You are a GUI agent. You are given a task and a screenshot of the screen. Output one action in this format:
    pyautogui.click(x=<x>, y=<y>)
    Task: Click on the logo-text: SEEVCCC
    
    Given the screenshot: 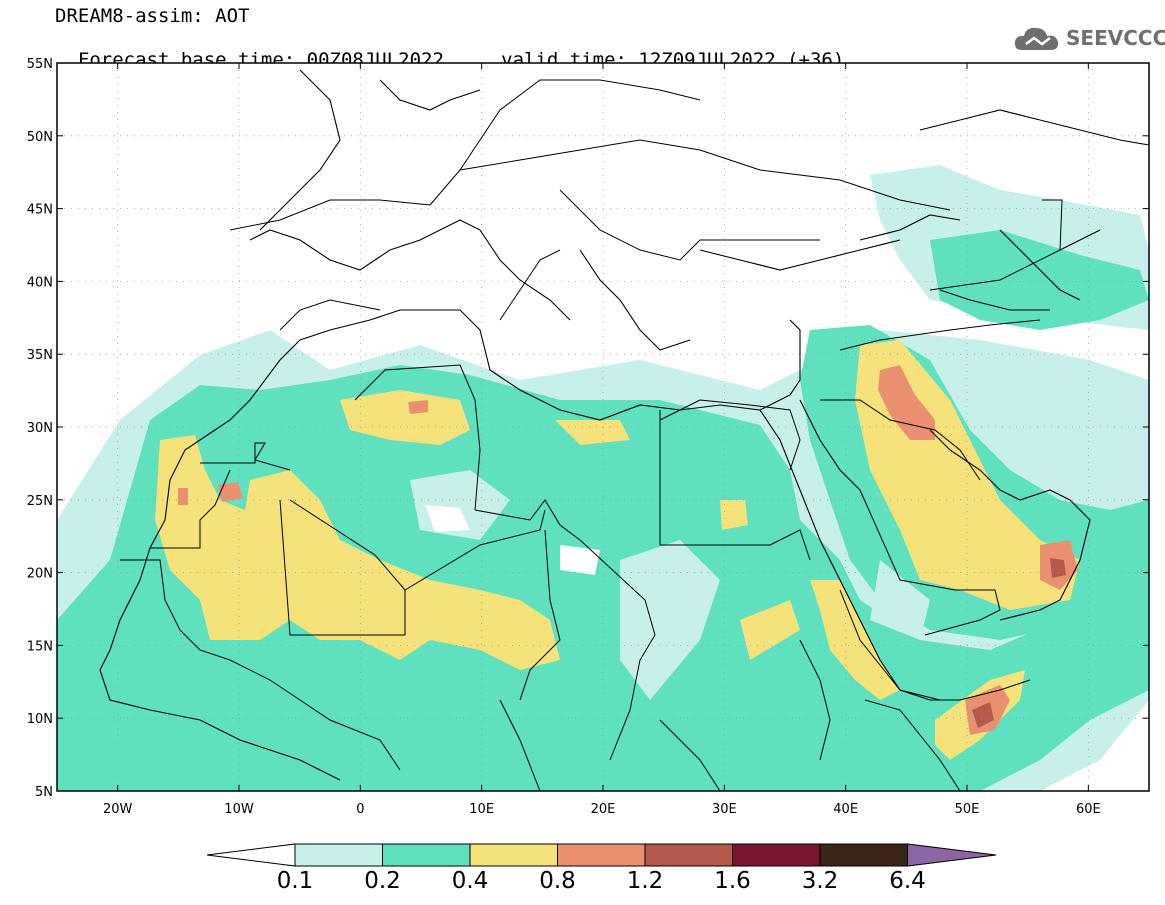 What is the action you would take?
    pyautogui.click(x=1115, y=38)
    